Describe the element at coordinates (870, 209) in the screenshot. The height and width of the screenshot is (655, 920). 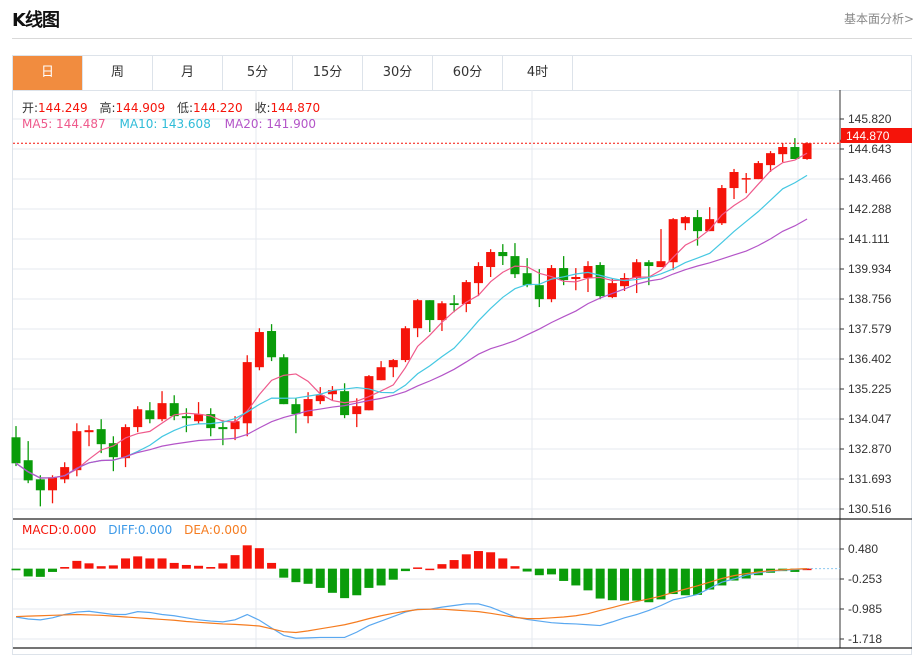
I see `price-tick-label: 142.288` at that location.